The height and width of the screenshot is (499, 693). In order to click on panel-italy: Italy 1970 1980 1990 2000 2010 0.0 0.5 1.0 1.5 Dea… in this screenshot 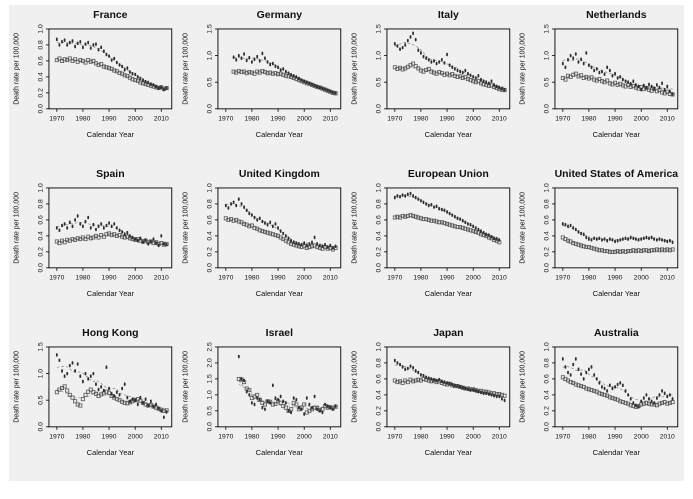, I will do `click(431, 84)`.